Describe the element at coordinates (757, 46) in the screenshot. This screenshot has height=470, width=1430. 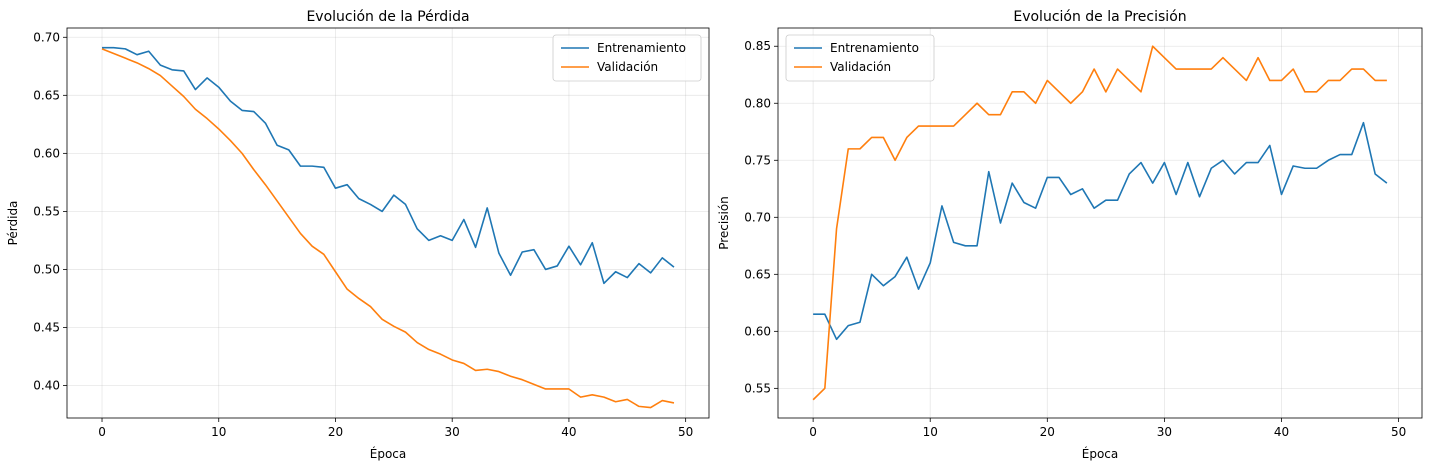
I see `y-tick-label: 0.85` at that location.